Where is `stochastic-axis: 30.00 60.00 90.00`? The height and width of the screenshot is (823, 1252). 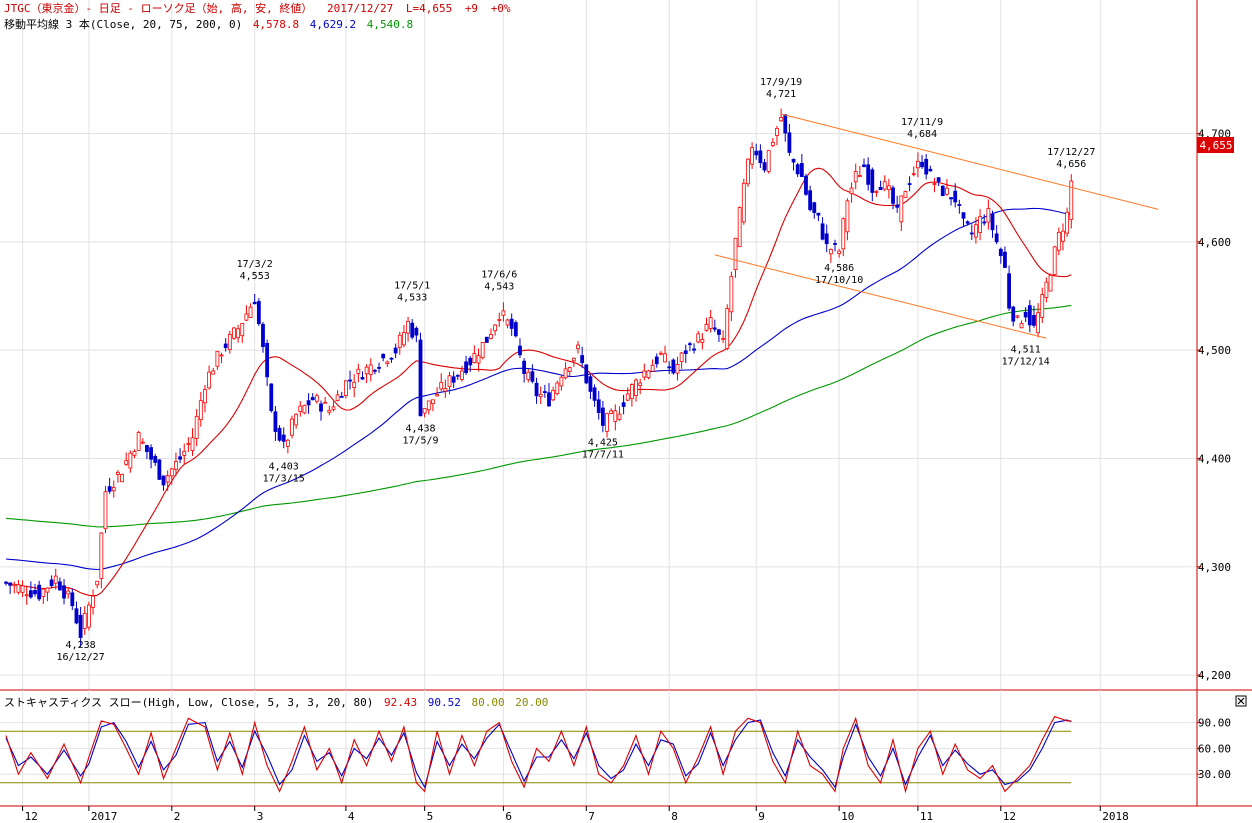
stochastic-axis: 30.00 60.00 90.00 is located at coordinates (1214, 749).